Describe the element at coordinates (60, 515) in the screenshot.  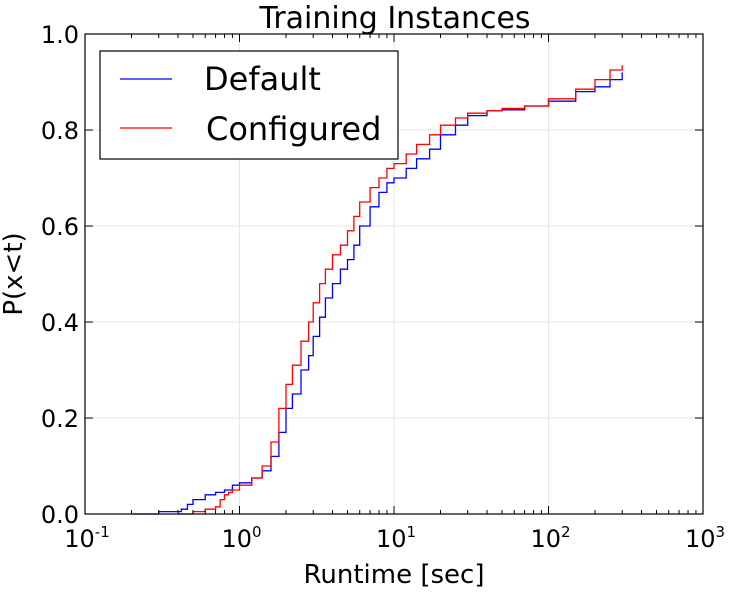
I see `y-tick-label: 0.0` at that location.